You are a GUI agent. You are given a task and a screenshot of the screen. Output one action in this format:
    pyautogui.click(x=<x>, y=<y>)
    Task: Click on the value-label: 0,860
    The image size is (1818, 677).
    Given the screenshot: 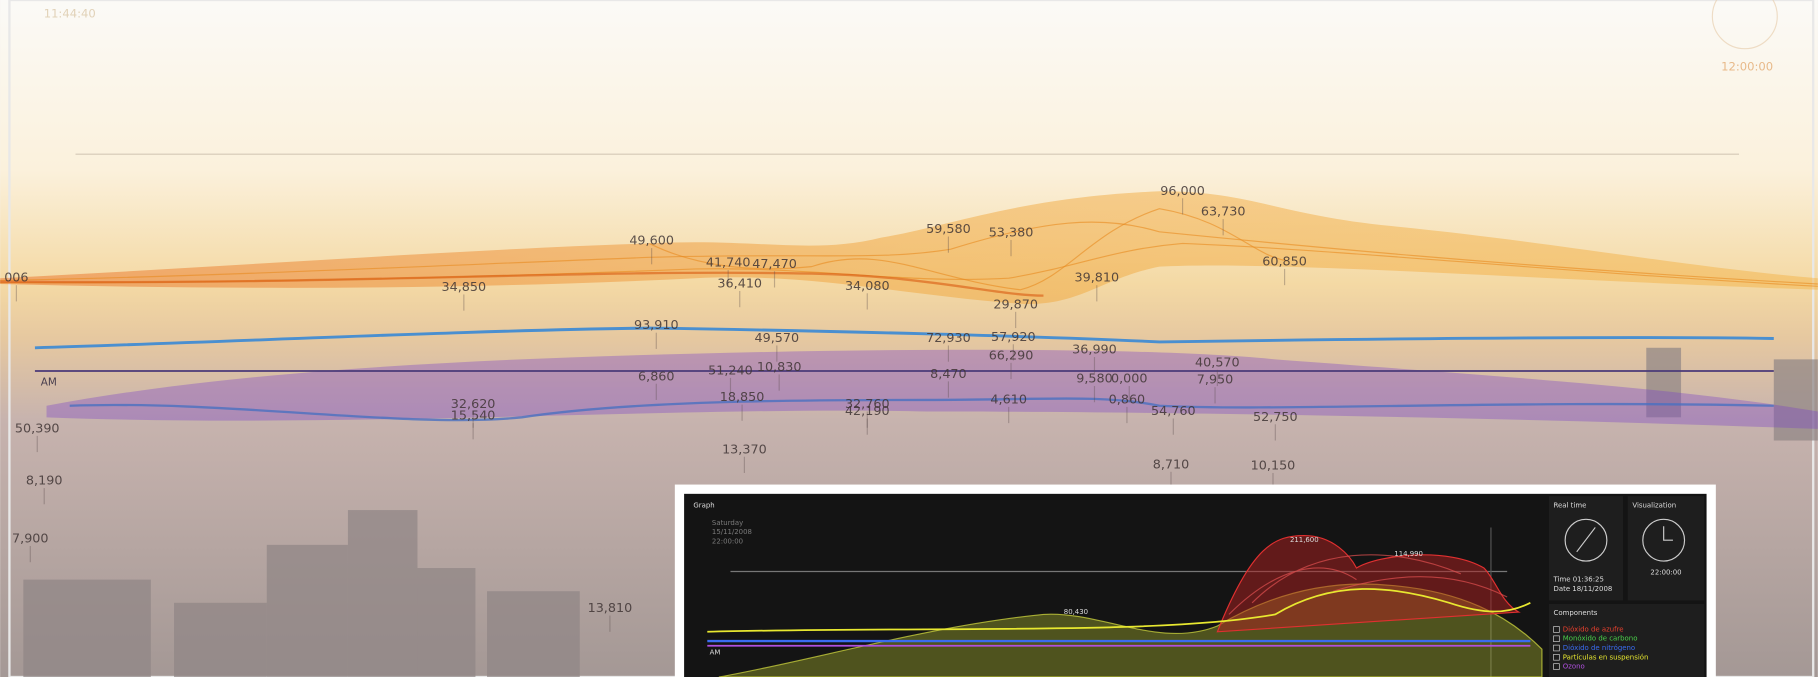 What is the action you would take?
    pyautogui.click(x=1127, y=399)
    